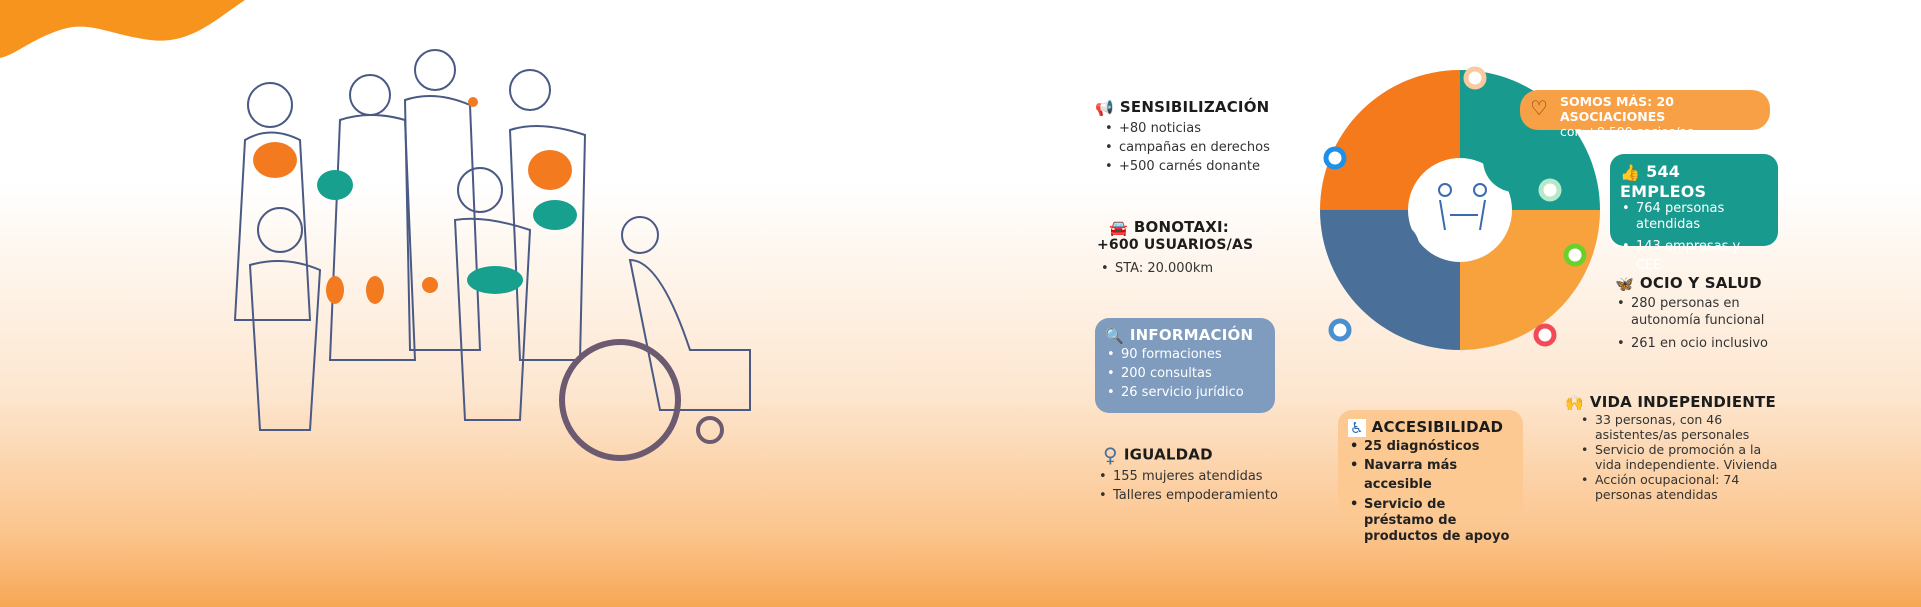 This screenshot has width=1921, height=607. Describe the element at coordinates (1104, 107) in the screenshot. I see `megaphone-icon: 📢` at that location.